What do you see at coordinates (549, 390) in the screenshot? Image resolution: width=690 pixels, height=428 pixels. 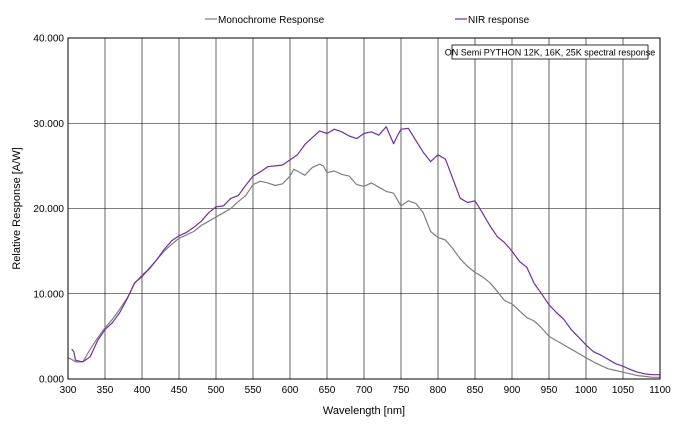 I see `x-tick-label: 950` at bounding box center [549, 390].